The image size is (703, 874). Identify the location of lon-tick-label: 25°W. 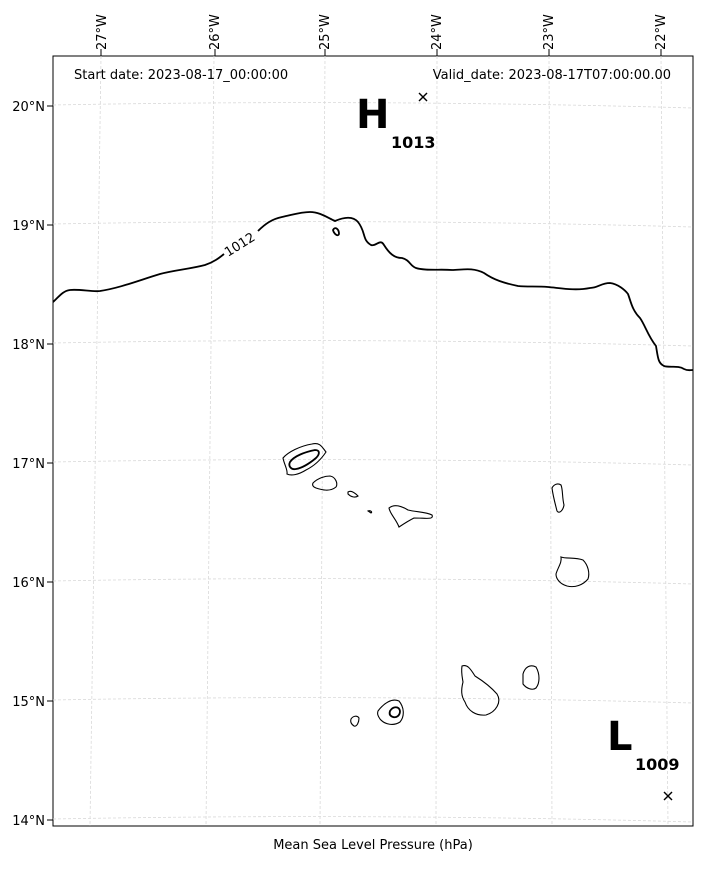
(325, 32).